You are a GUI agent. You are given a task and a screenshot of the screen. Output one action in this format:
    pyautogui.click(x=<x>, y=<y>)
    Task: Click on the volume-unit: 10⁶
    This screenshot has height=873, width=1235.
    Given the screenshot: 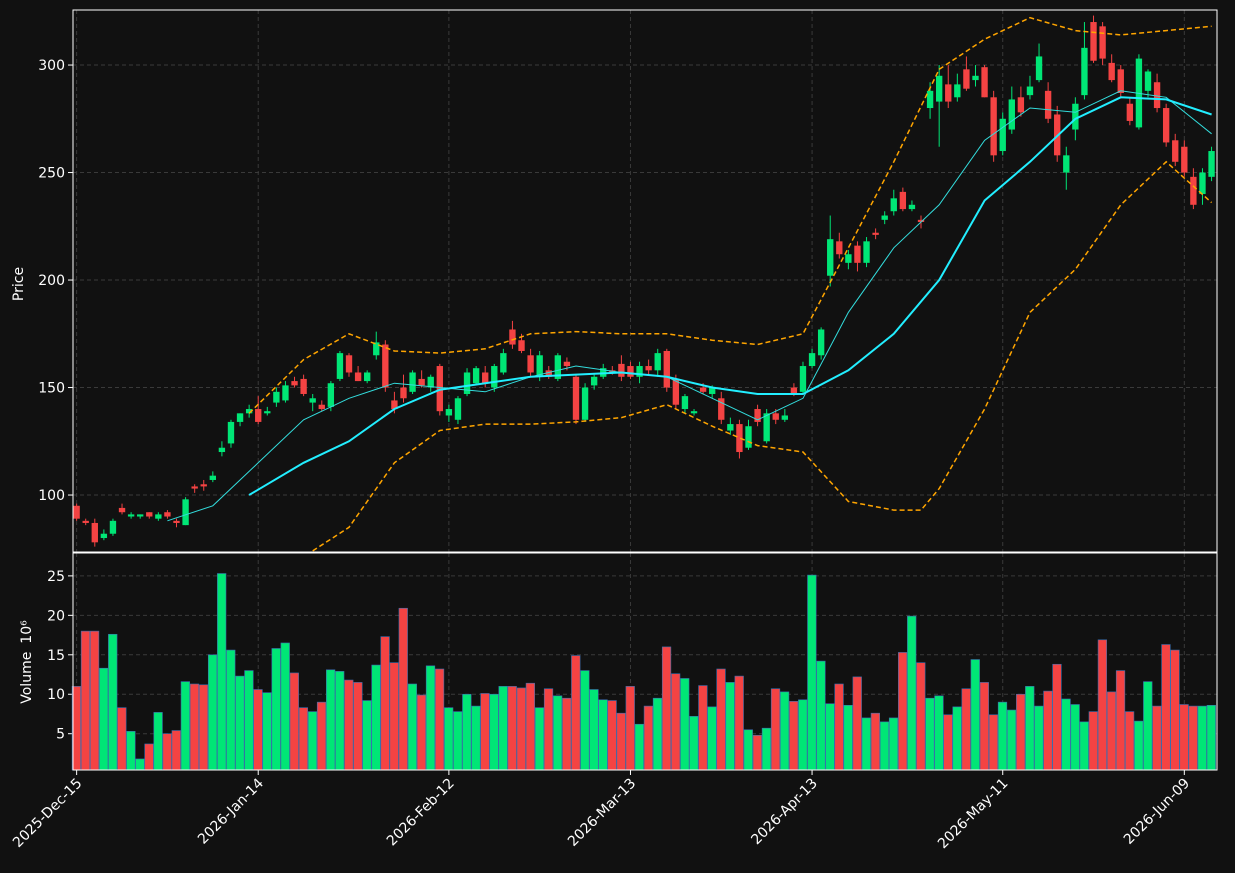 What is the action you would take?
    pyautogui.click(x=27, y=632)
    